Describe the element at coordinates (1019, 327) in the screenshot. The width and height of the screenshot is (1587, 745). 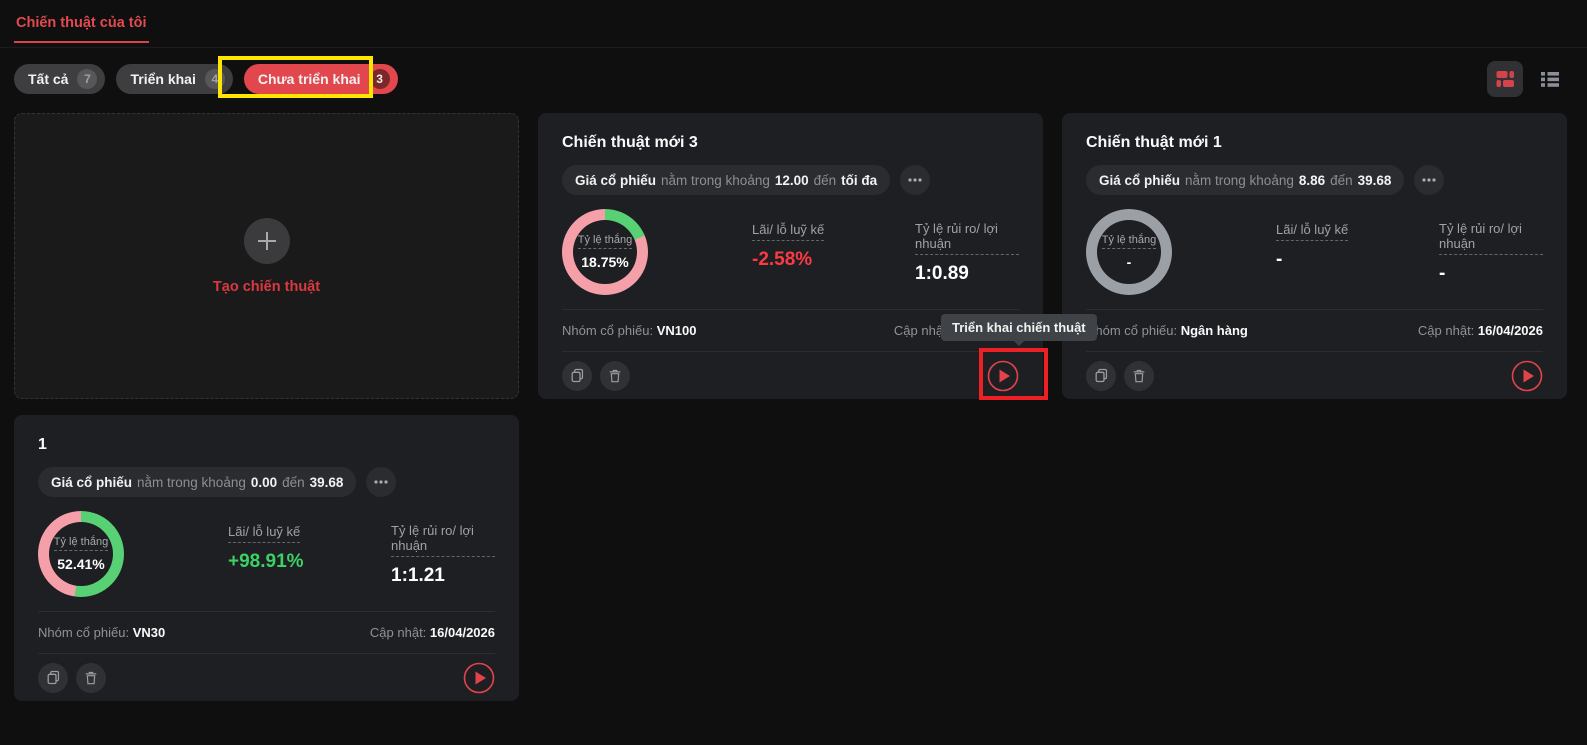
I see `deploy-tooltip: Triển khai chiến thuật` at that location.